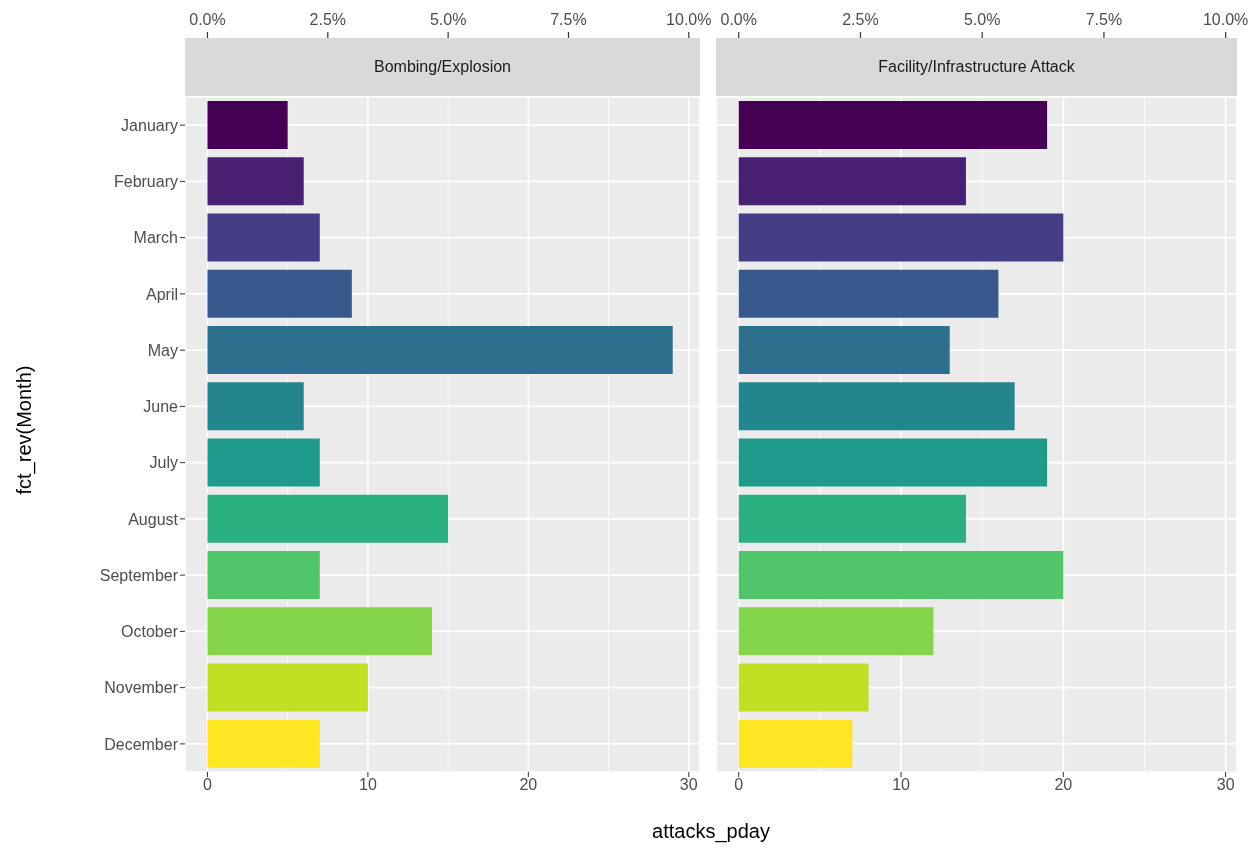 This screenshot has width=1258, height=848. Describe the element at coordinates (150, 632) in the screenshot. I see `y-tick-label: October` at that location.